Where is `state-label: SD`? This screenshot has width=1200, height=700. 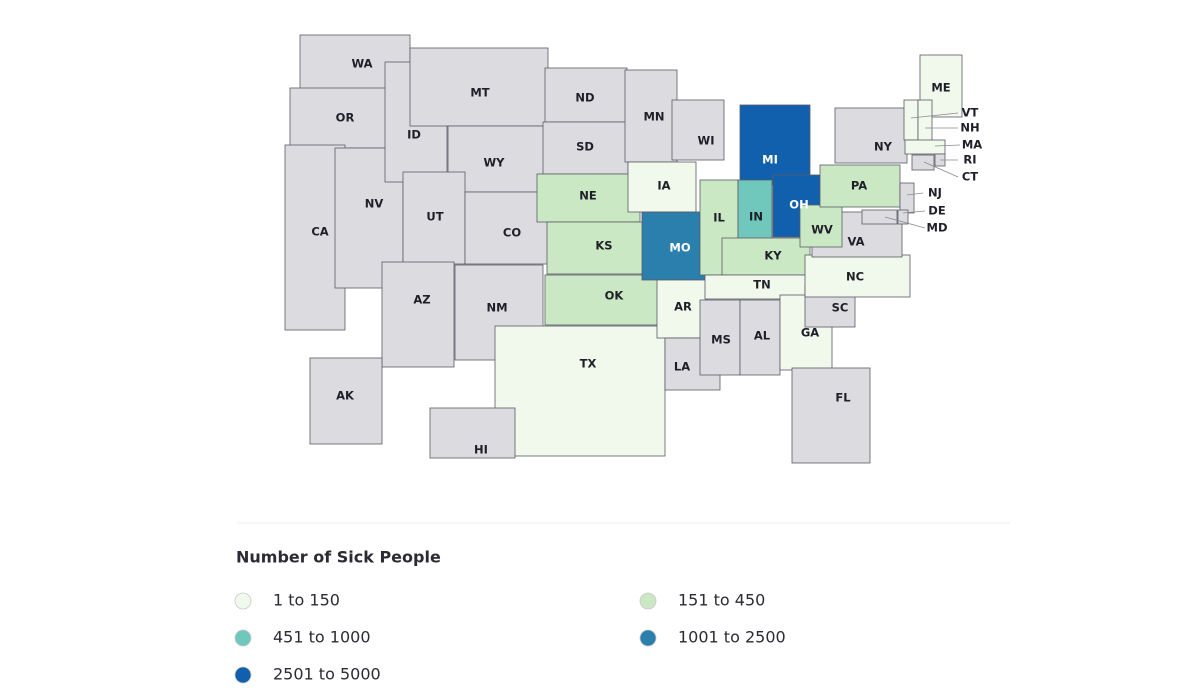
state-label: SD is located at coordinates (585, 147).